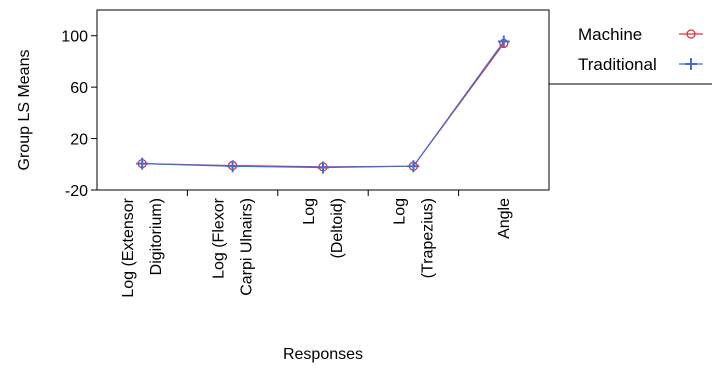 The width and height of the screenshot is (712, 370). What do you see at coordinates (79, 114) in the screenshot?
I see `y-axis: -20 20 60 100` at bounding box center [79, 114].